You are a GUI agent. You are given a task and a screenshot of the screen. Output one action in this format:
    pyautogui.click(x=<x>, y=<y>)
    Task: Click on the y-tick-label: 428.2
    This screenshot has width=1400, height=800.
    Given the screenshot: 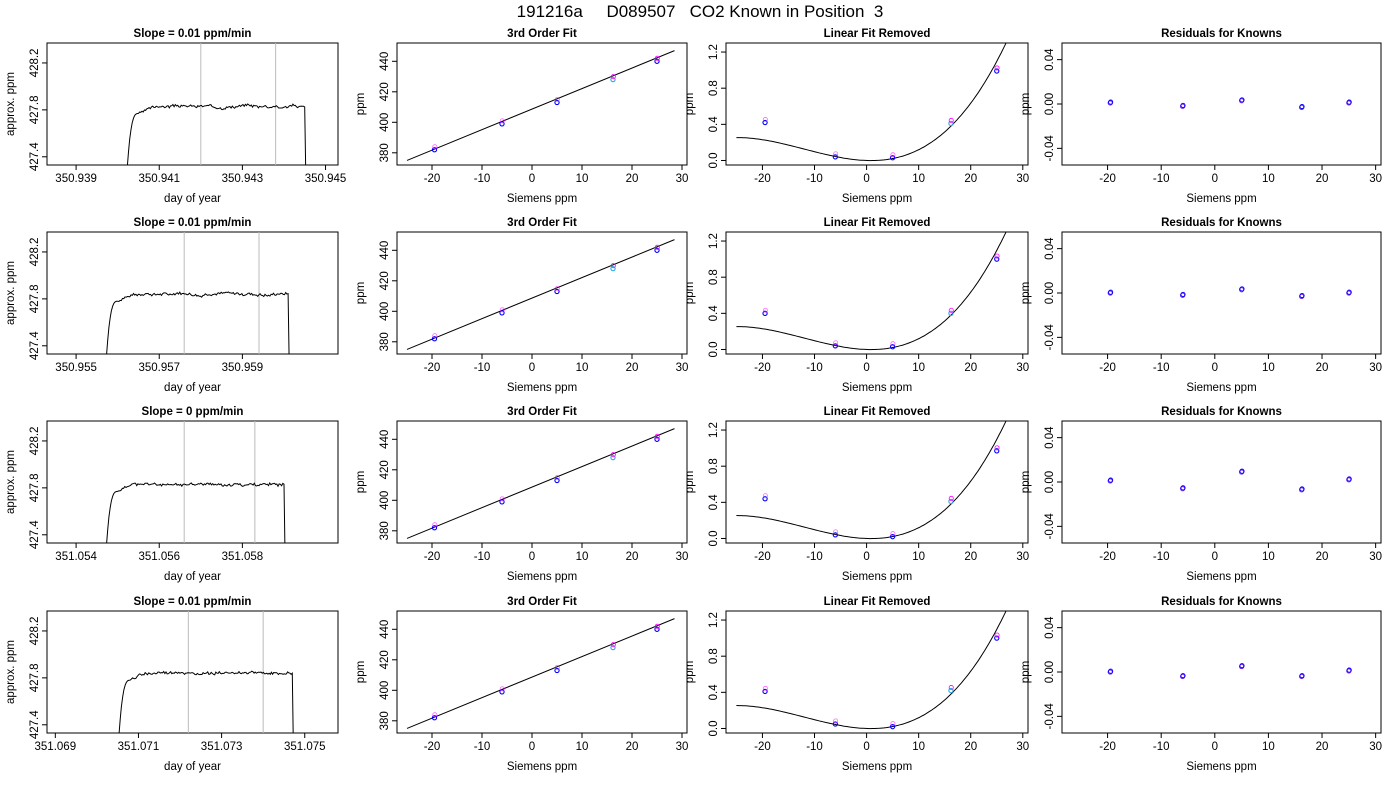 What is the action you would take?
    pyautogui.click(x=35, y=631)
    